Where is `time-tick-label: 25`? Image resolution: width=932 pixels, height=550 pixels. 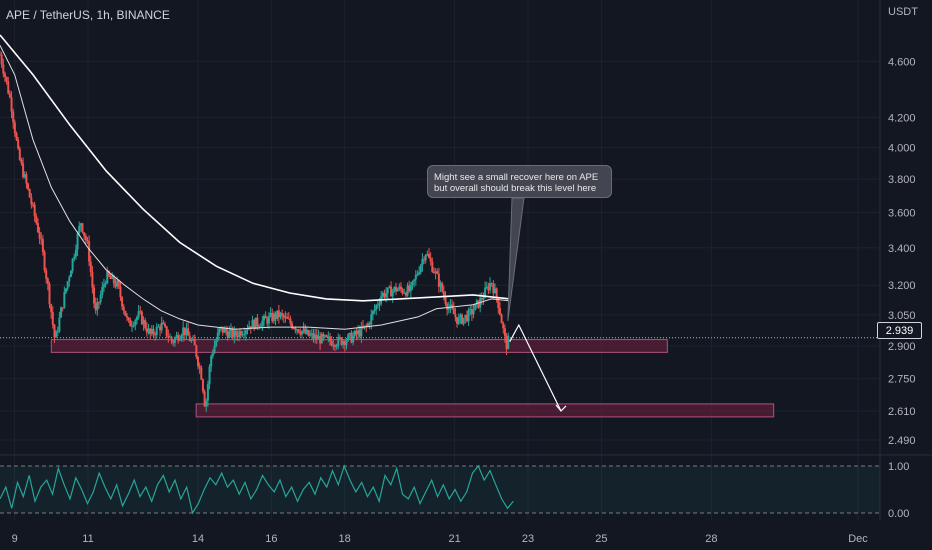 time-tick-label: 25 is located at coordinates (601, 539).